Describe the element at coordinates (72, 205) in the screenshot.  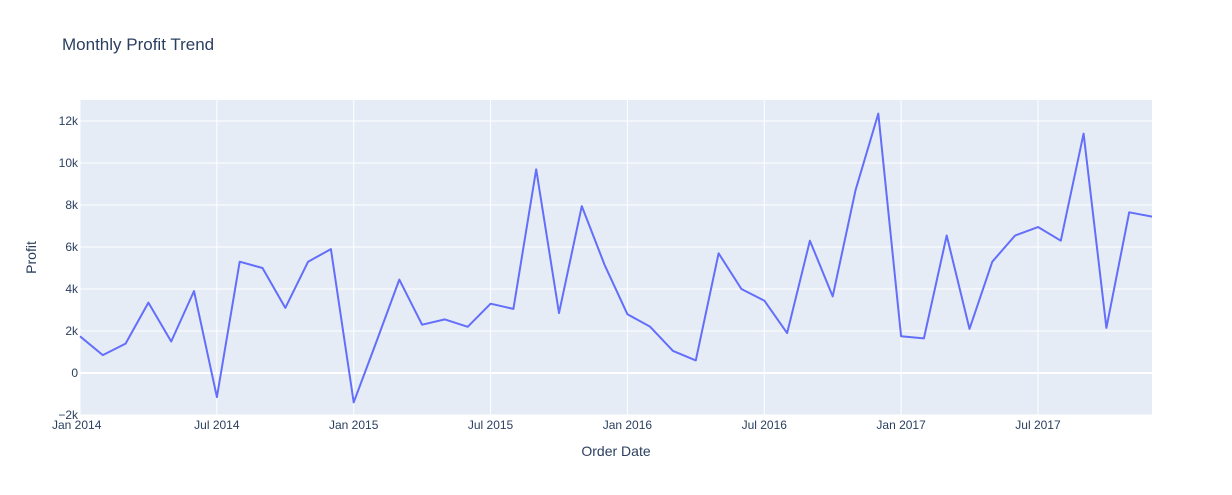
I see `y-tick-label: 8k` at that location.